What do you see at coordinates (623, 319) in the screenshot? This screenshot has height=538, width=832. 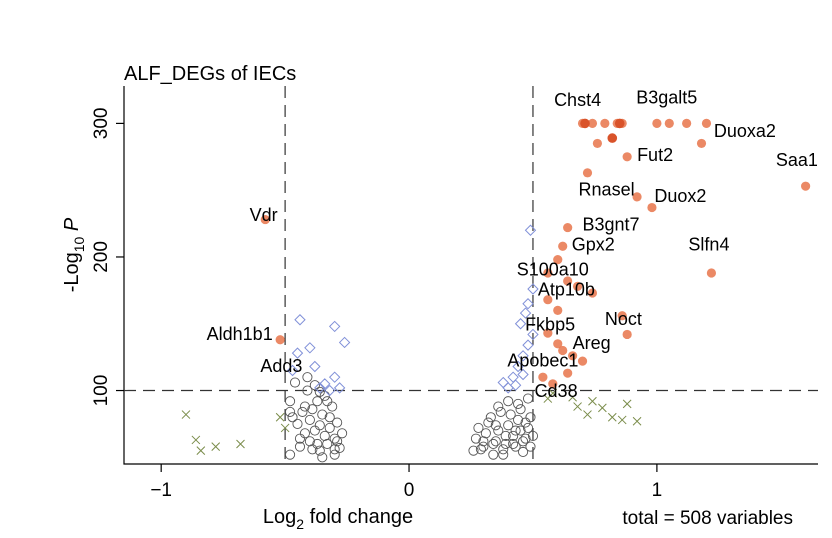 I see `gene-label: Noct` at bounding box center [623, 319].